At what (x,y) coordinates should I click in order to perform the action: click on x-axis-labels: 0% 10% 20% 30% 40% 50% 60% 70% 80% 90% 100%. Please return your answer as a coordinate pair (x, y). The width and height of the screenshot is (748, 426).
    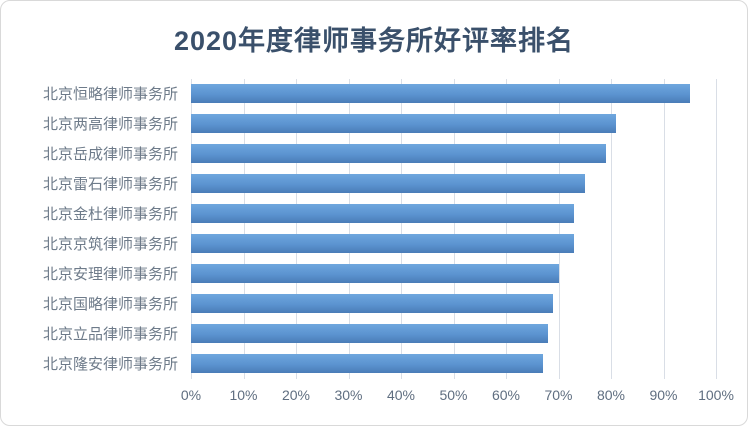
    Looking at the image, I should click on (457, 397).